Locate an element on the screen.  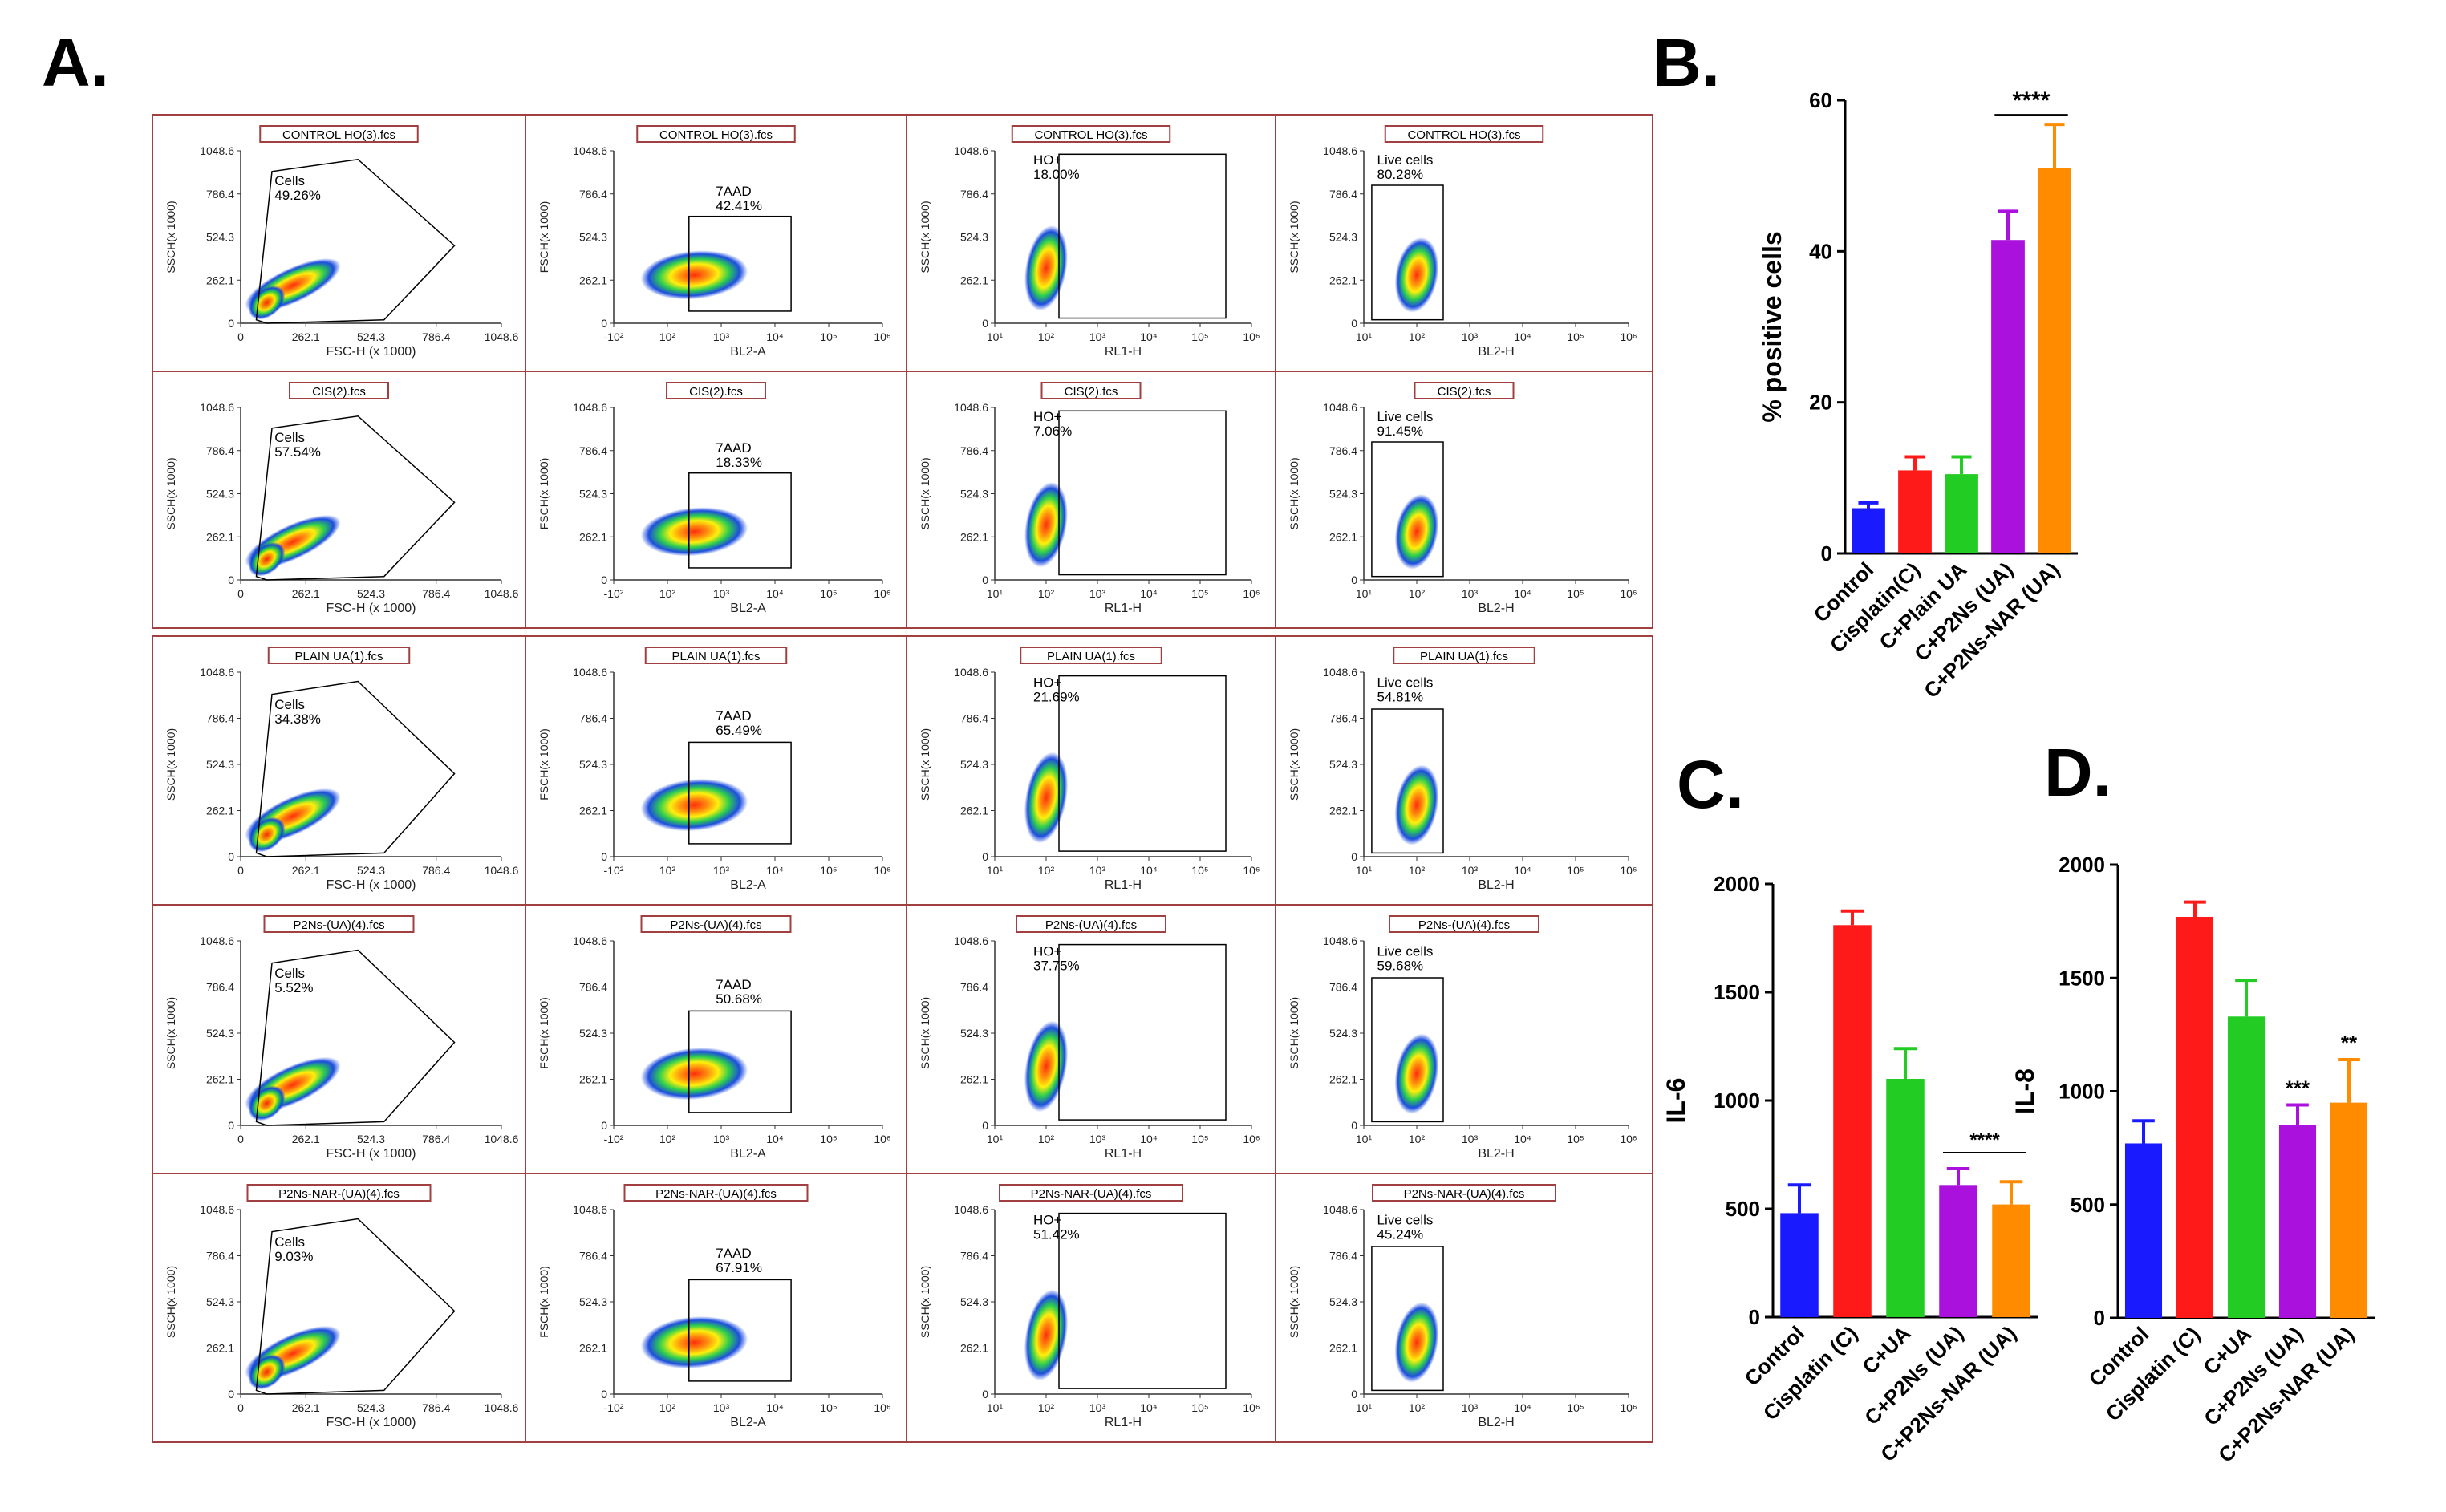
x-tick-label: 786.4 is located at coordinates (436, 593).